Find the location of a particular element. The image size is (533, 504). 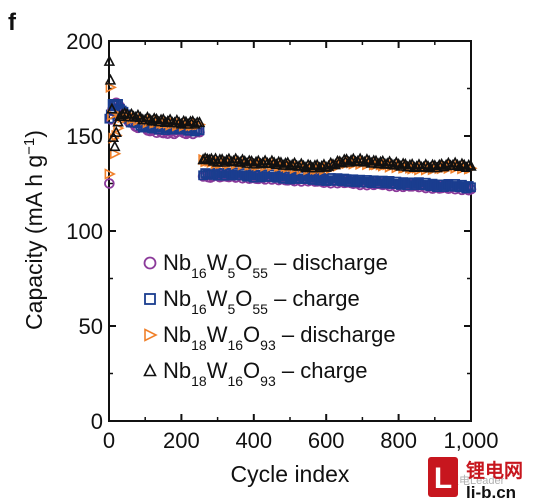

watermark-faint-text: 锂电Leader is located at coordinates (476, 480).